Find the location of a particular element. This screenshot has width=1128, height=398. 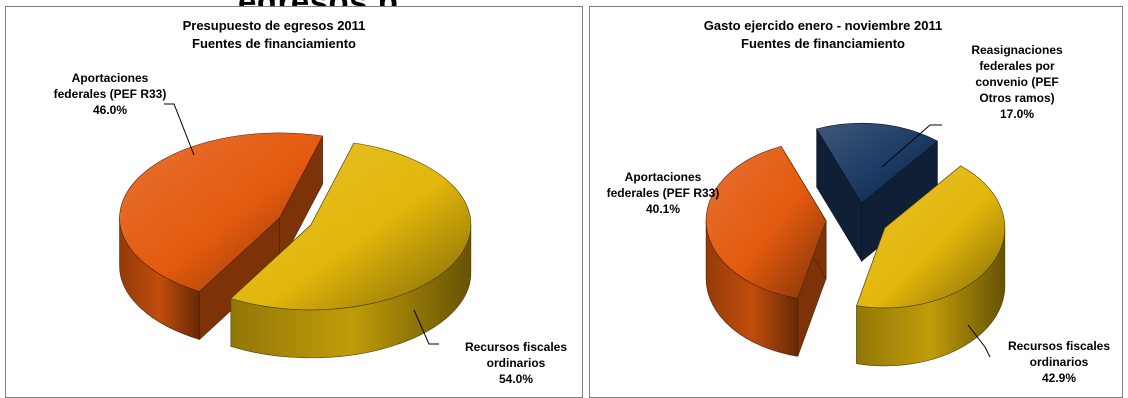

slice-label-fiscales: Recursos fiscales ordinarios 42.9% is located at coordinates (1059, 362).